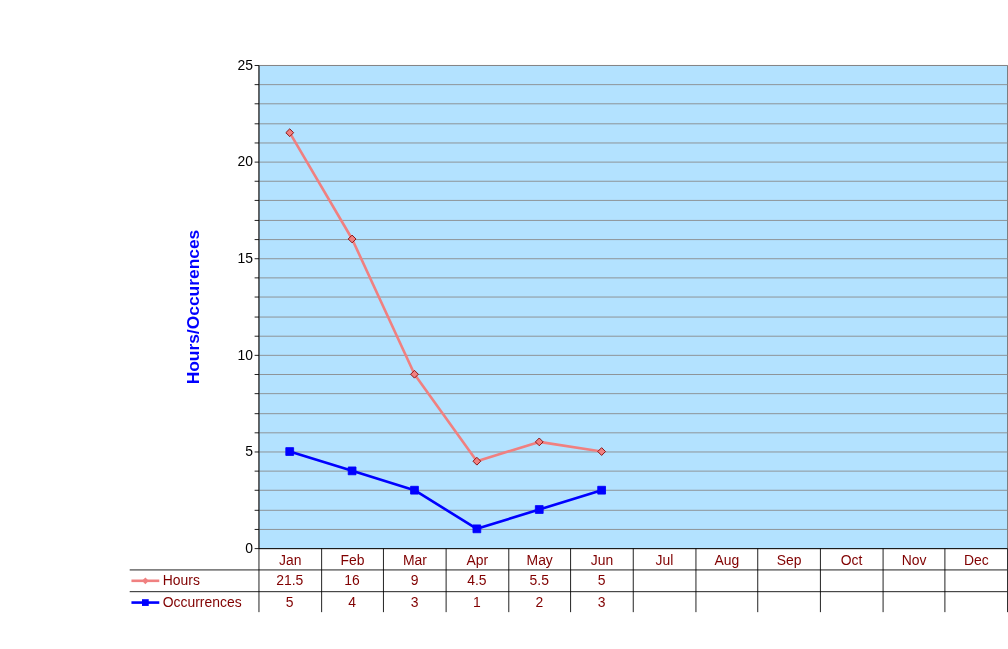 Image resolution: width=1008 pixels, height=649 pixels. I want to click on x-tick-label: Feb, so click(352, 560).